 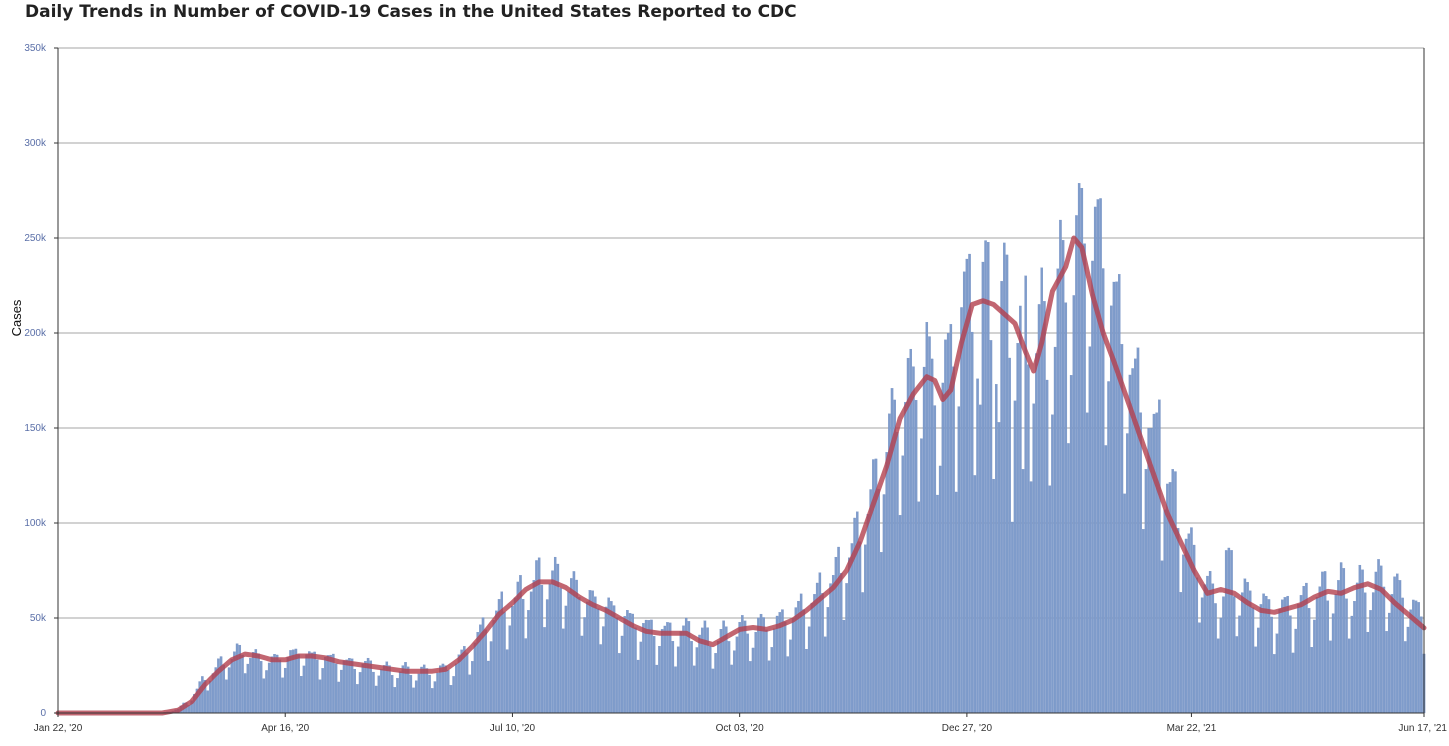 I want to click on y-axis-tick-labels: 0 50k 100k 150k 200k 250k 300k 350k, so click(x=35, y=381).